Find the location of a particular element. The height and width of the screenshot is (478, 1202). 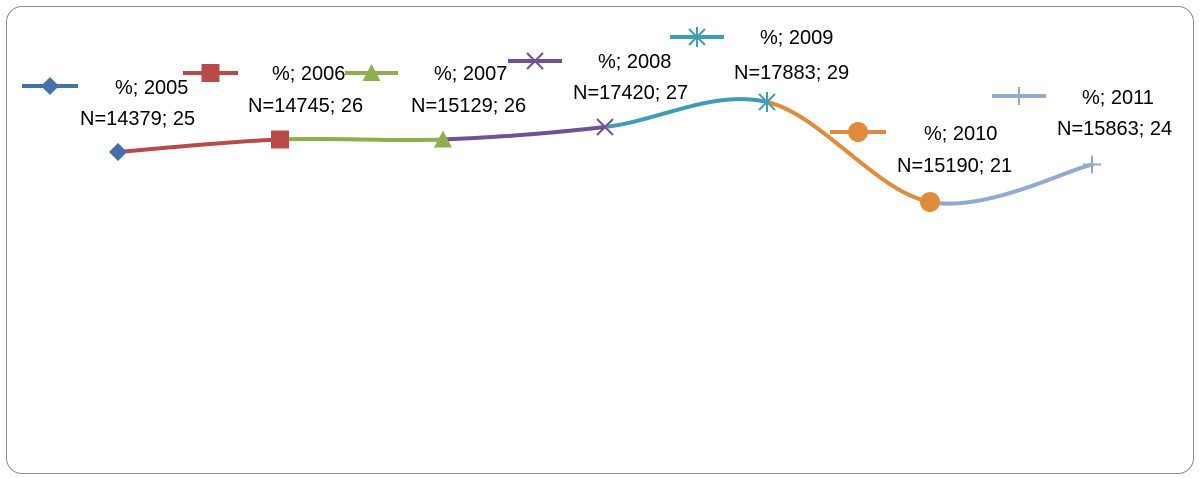

series-label-3: %; 2007 is located at coordinates (470, 74).